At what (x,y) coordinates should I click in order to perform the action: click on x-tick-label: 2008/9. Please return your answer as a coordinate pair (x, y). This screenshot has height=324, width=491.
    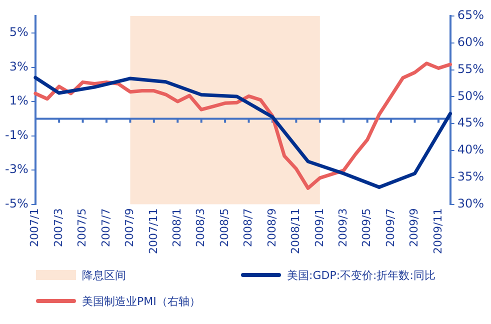
    Looking at the image, I should click on (271, 228).